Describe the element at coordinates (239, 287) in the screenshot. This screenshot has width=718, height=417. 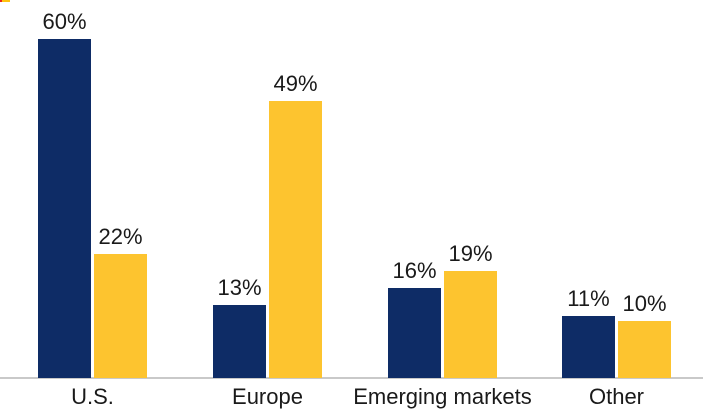
I see `value-label-navy-series-1: 13%` at that location.